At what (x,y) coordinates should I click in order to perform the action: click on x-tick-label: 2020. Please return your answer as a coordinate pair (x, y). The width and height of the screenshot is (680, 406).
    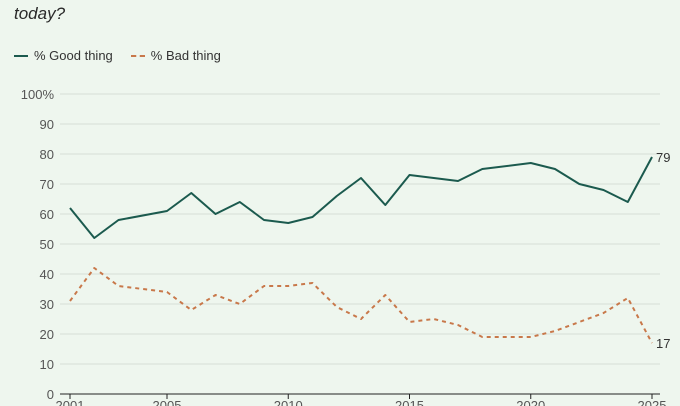
    Looking at the image, I should click on (530, 402).